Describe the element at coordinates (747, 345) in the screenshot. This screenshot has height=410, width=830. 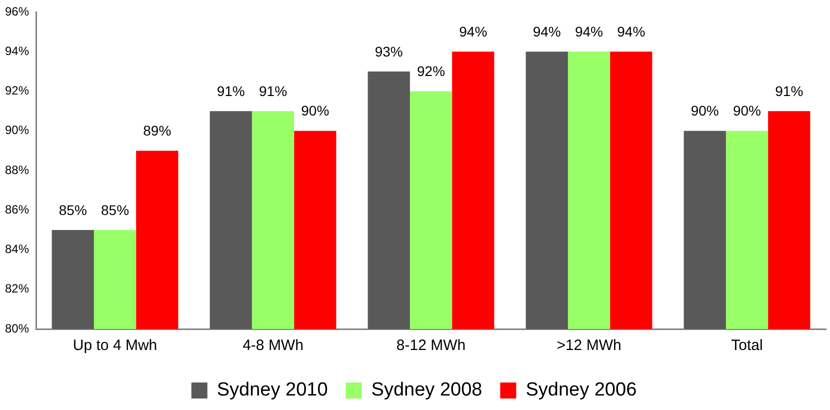
I see `x-tick-label: Total` at that location.